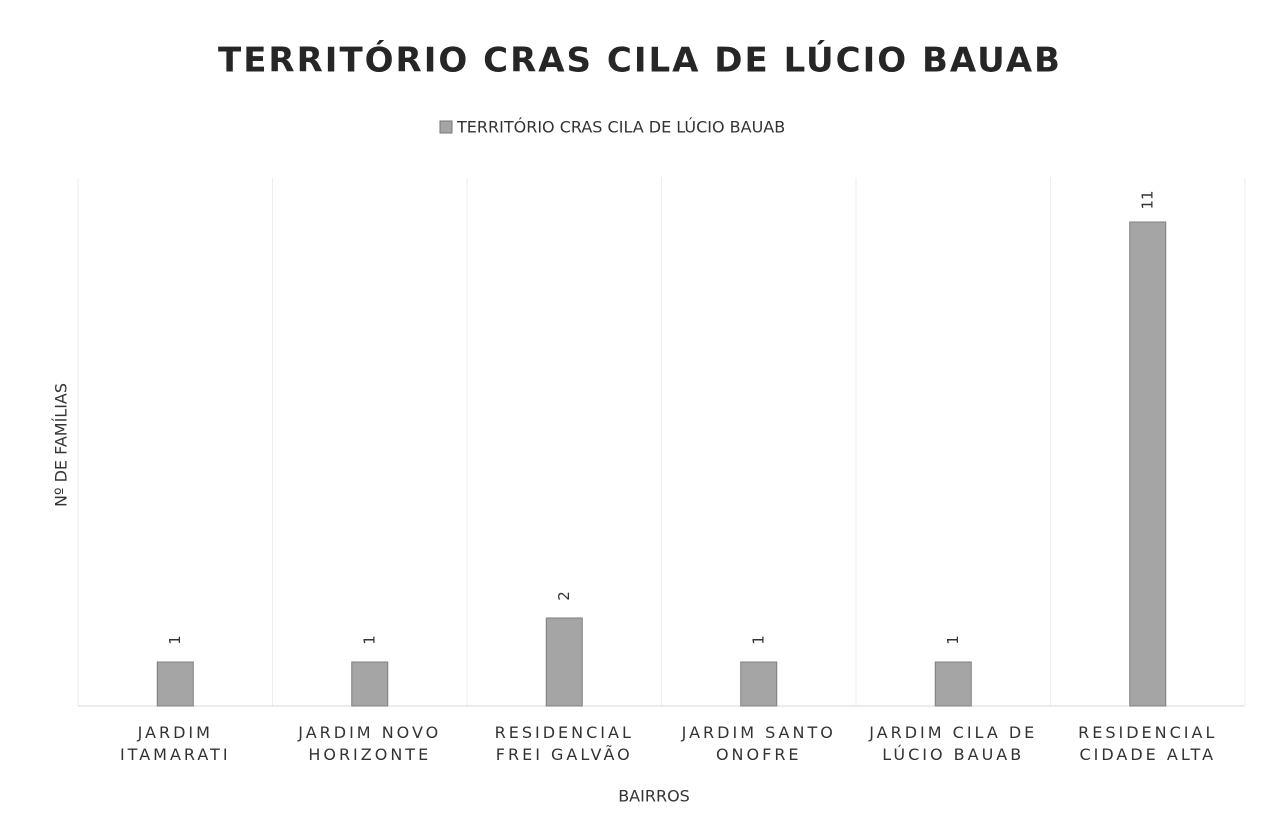  I want to click on legend-label: TERRITÓRIO CRAS CILA DE LÚCIO BAUAB, so click(620, 127).